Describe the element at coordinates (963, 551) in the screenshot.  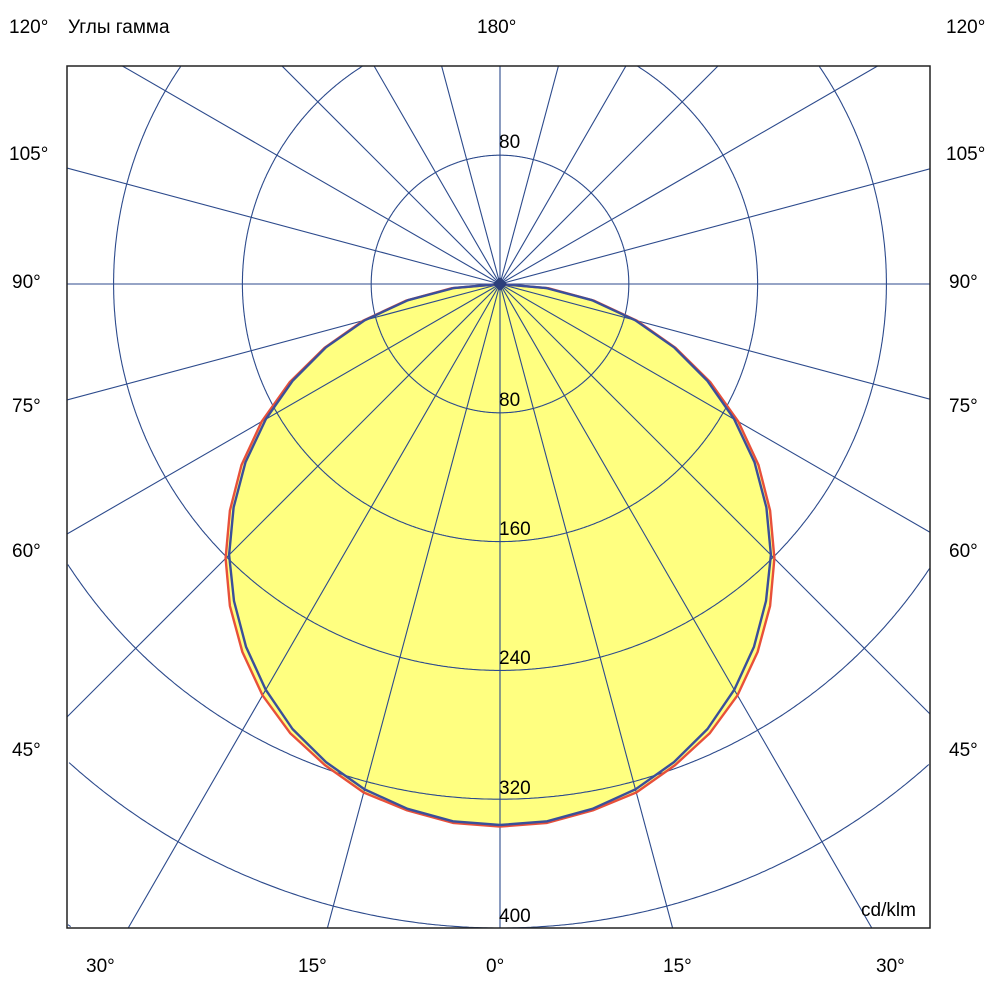
I see `angle-label-right-60: 60°` at that location.